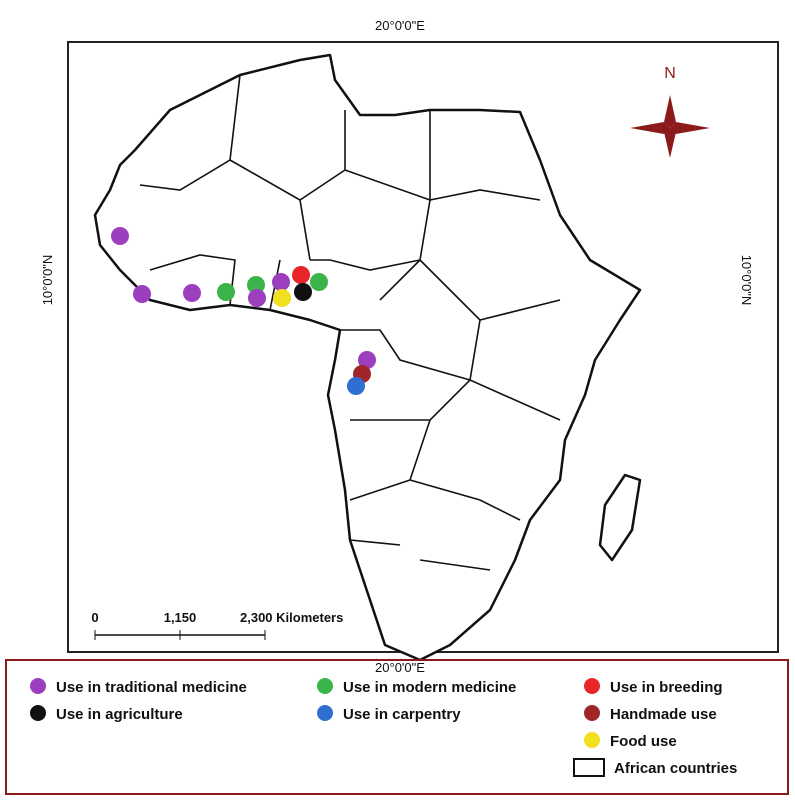  I want to click on legend-label: Use in carpentry, so click(402, 714).